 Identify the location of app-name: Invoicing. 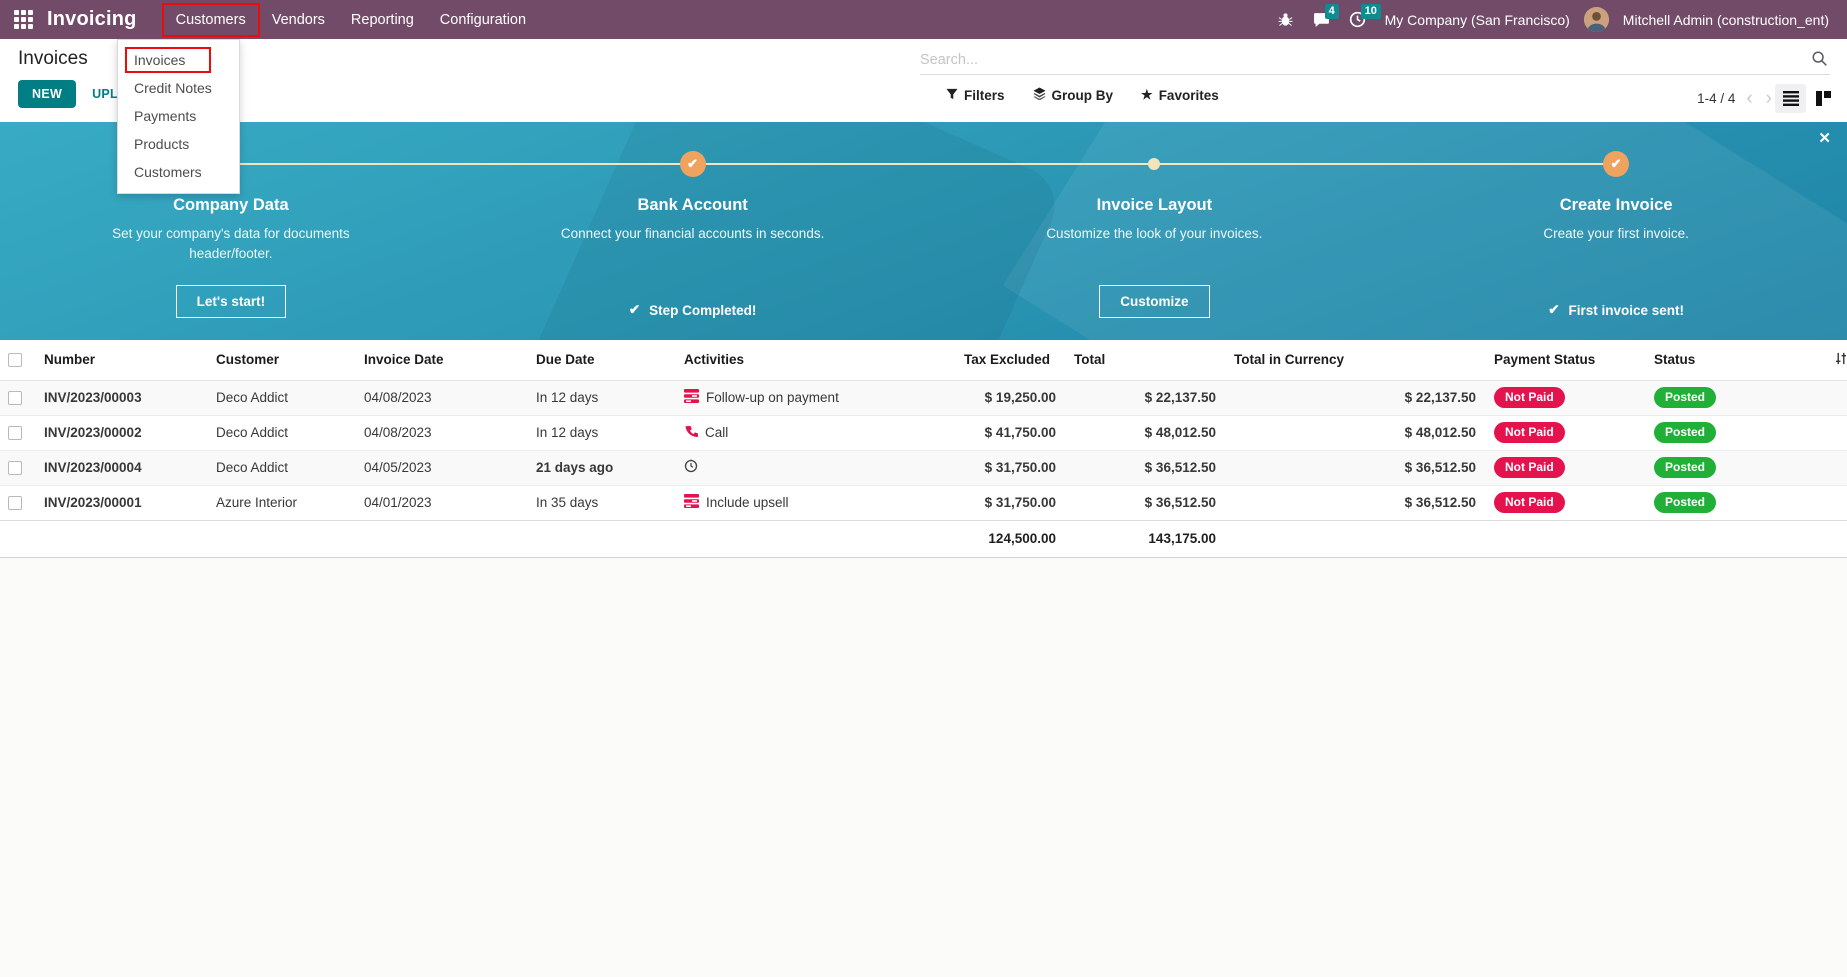
(92, 19).